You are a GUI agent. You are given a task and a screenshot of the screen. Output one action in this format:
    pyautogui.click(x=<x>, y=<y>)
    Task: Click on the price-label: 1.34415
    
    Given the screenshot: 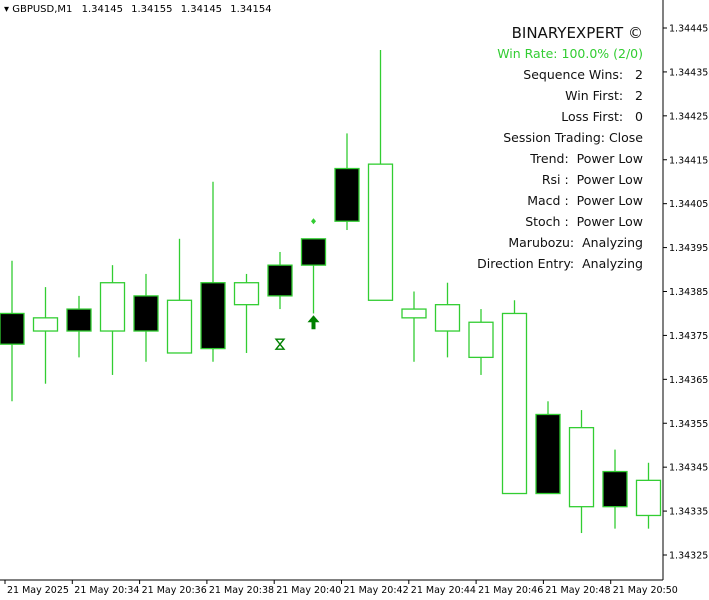 What is the action you would take?
    pyautogui.click(x=688, y=160)
    